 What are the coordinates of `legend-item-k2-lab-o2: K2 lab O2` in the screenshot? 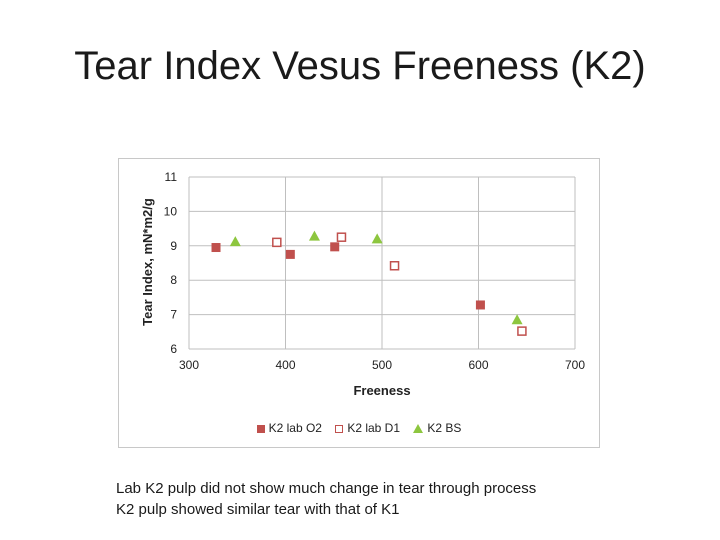 It's located at (289, 428).